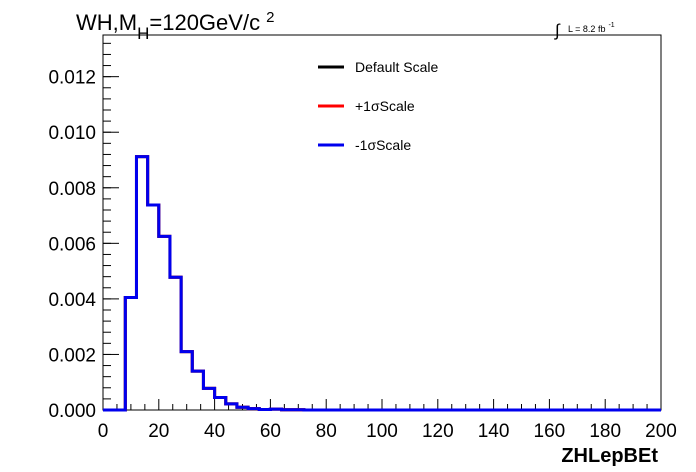 The height and width of the screenshot is (472, 696). Describe the element at coordinates (72, 244) in the screenshot. I see `y-tick-label: 0.006` at that location.